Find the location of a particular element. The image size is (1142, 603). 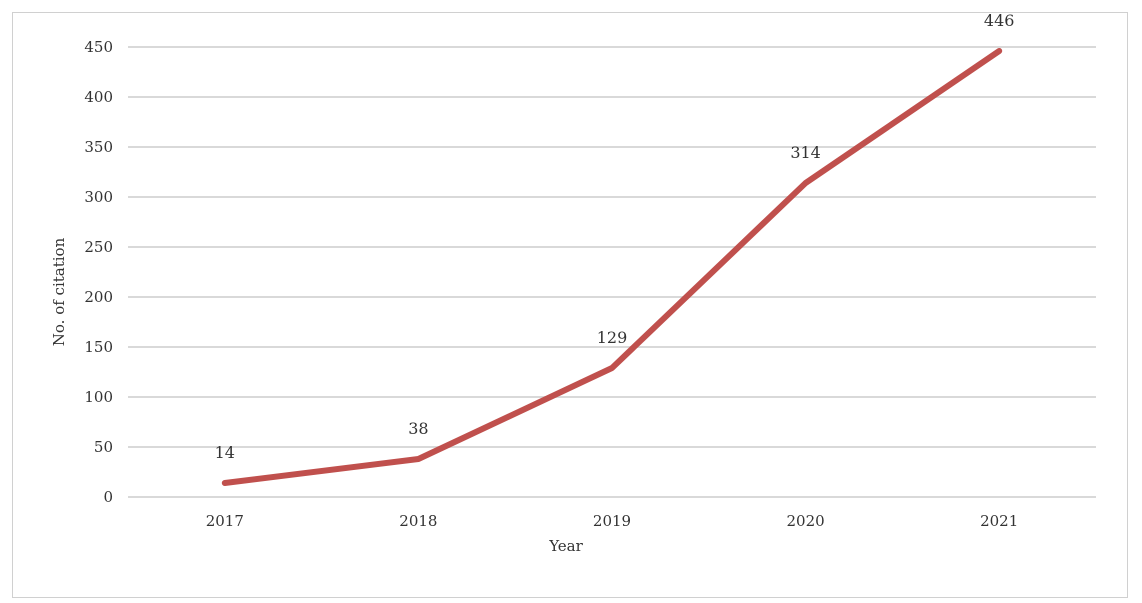

y-axis-ticks: 0 50 100 150 200 250 300 350 400 450 is located at coordinates (98, 272).